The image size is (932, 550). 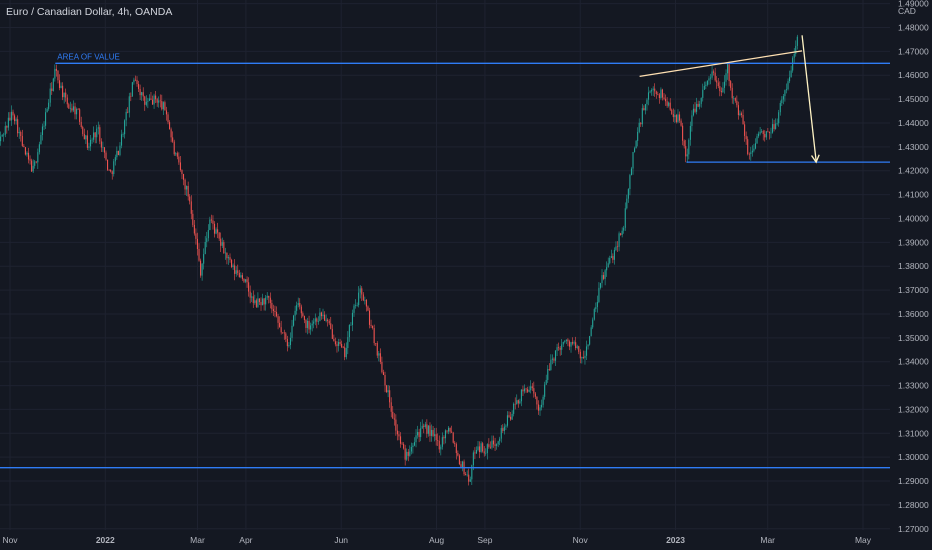 What do you see at coordinates (10, 540) in the screenshot?
I see `x-tick-label: Nov` at bounding box center [10, 540].